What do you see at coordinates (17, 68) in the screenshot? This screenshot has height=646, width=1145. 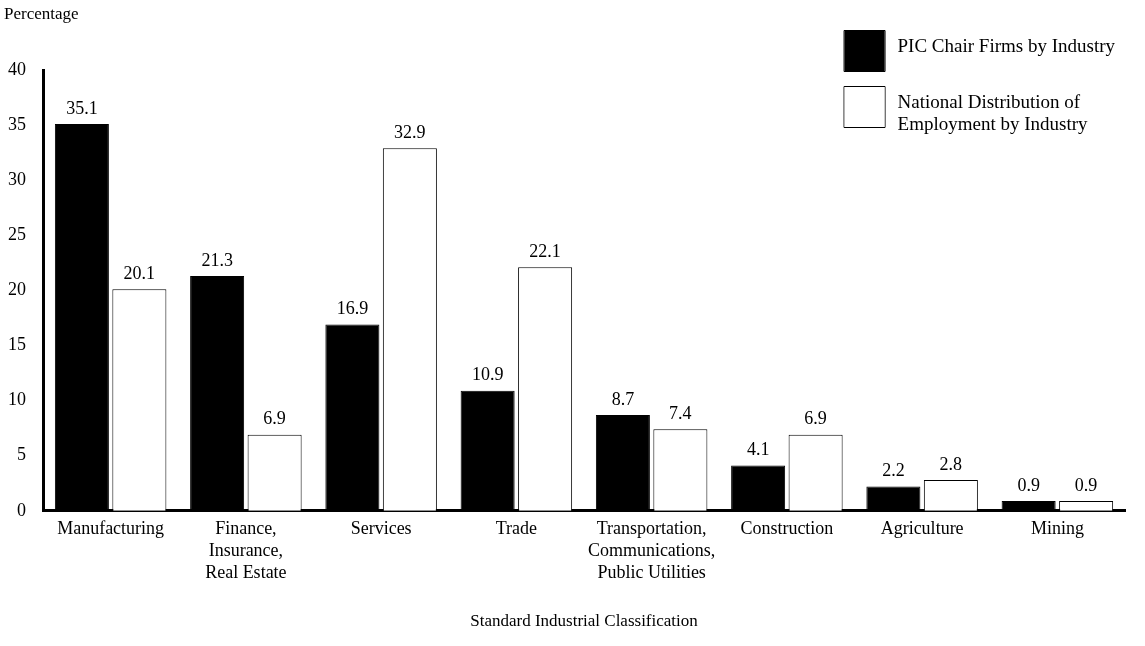 I see `y-tick-label: 40` at bounding box center [17, 68].